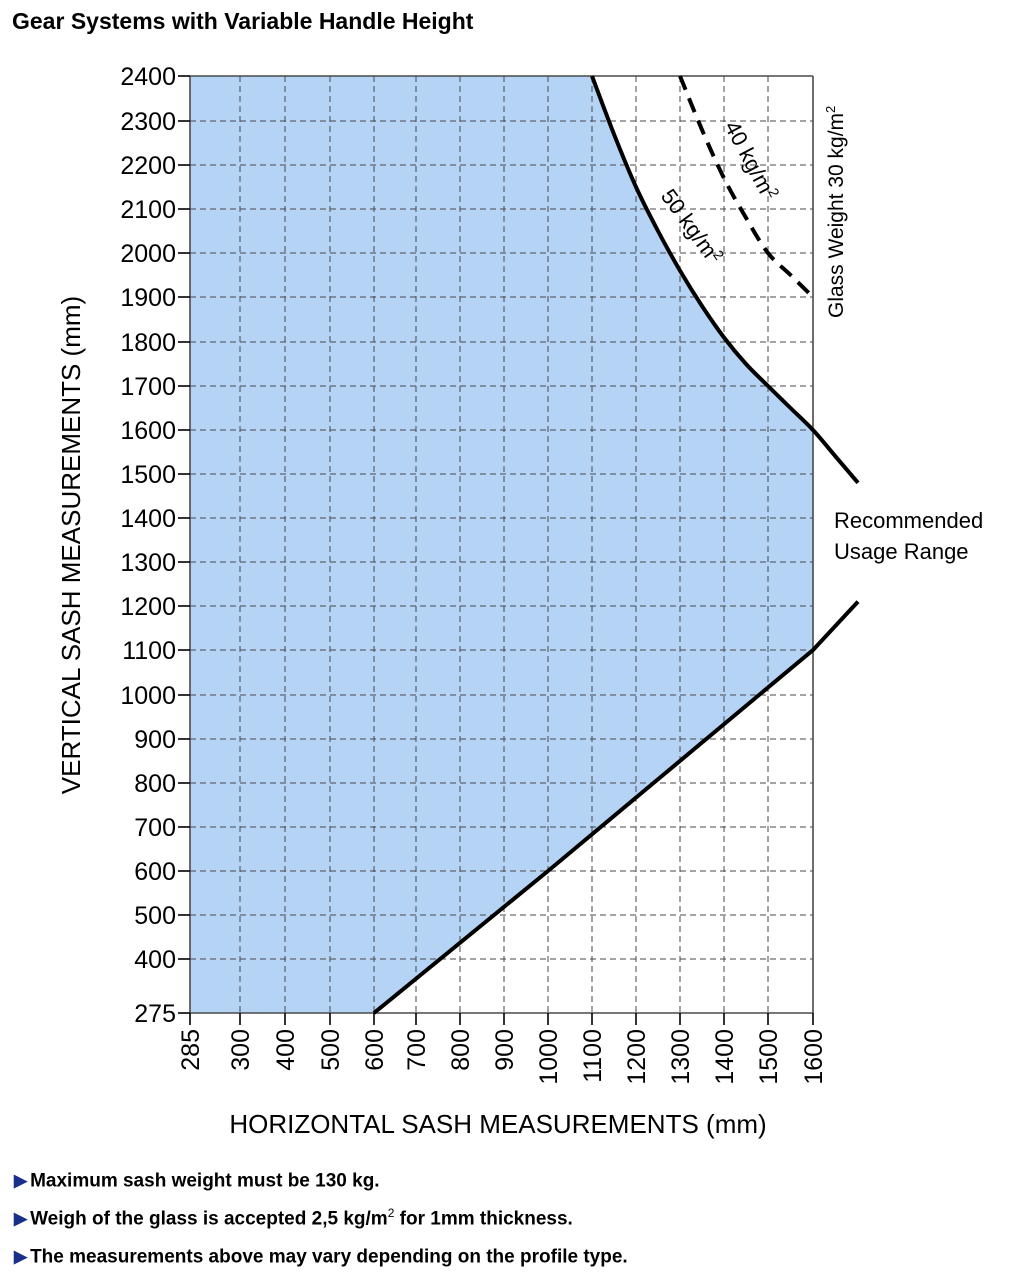 The height and width of the screenshot is (1283, 1024). What do you see at coordinates (148, 210) in the screenshot?
I see `y-tick-label: 2100` at bounding box center [148, 210].